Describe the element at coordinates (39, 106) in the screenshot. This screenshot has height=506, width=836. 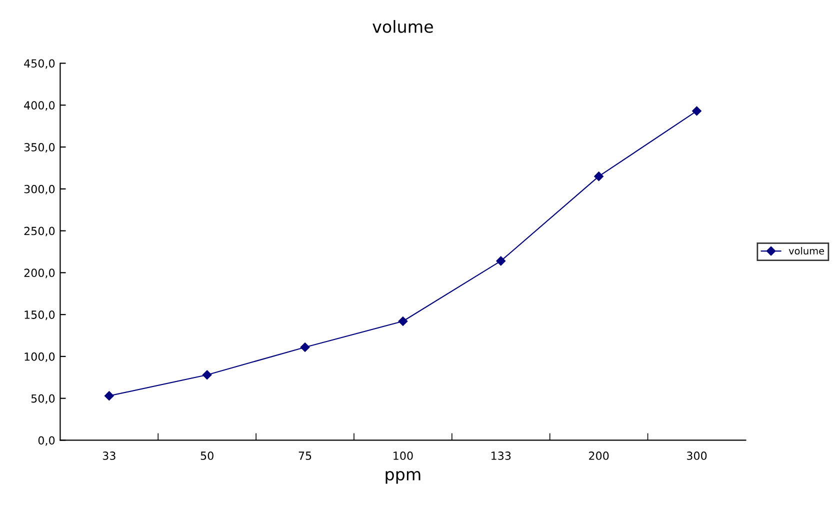
I see `y-tick-label: 400,0` at that location.